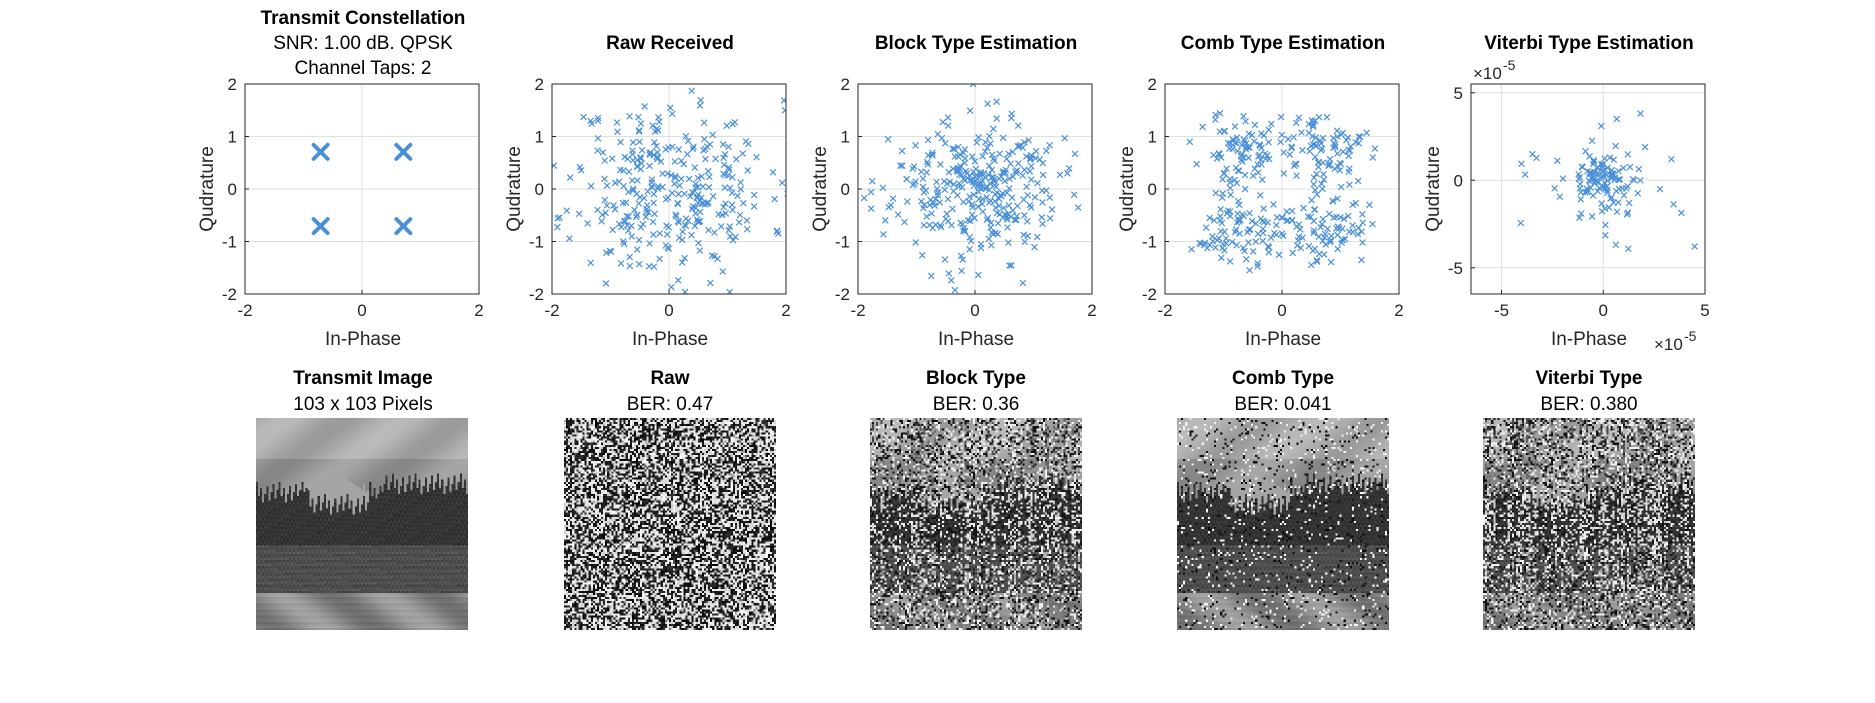  I want to click on transmit-constellation-subtitle-taps: Channel Taps: 2, so click(363, 68).